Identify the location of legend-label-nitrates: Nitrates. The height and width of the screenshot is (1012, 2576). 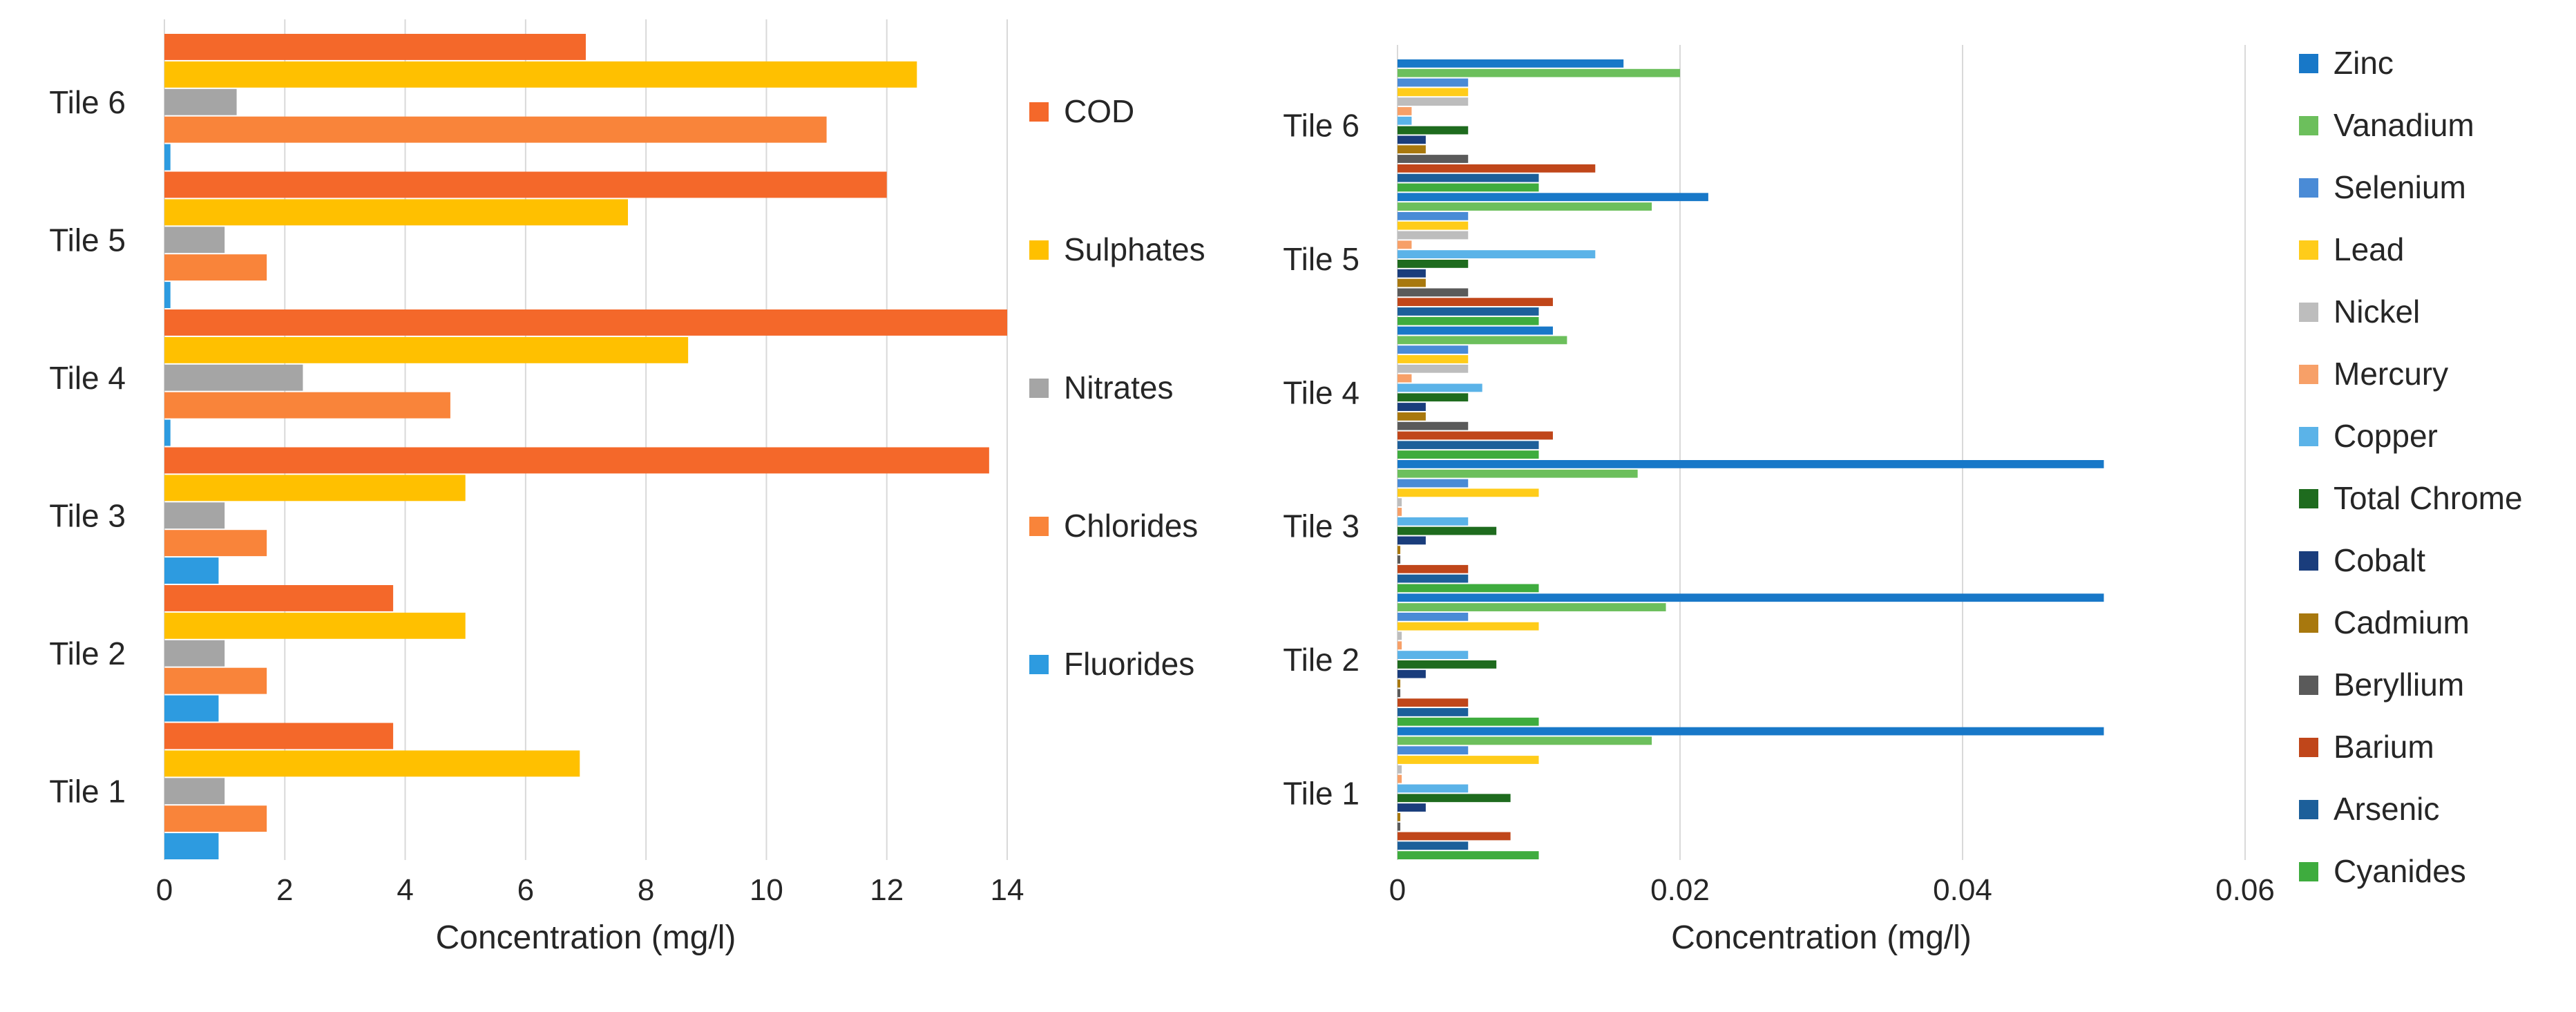
(1118, 387).